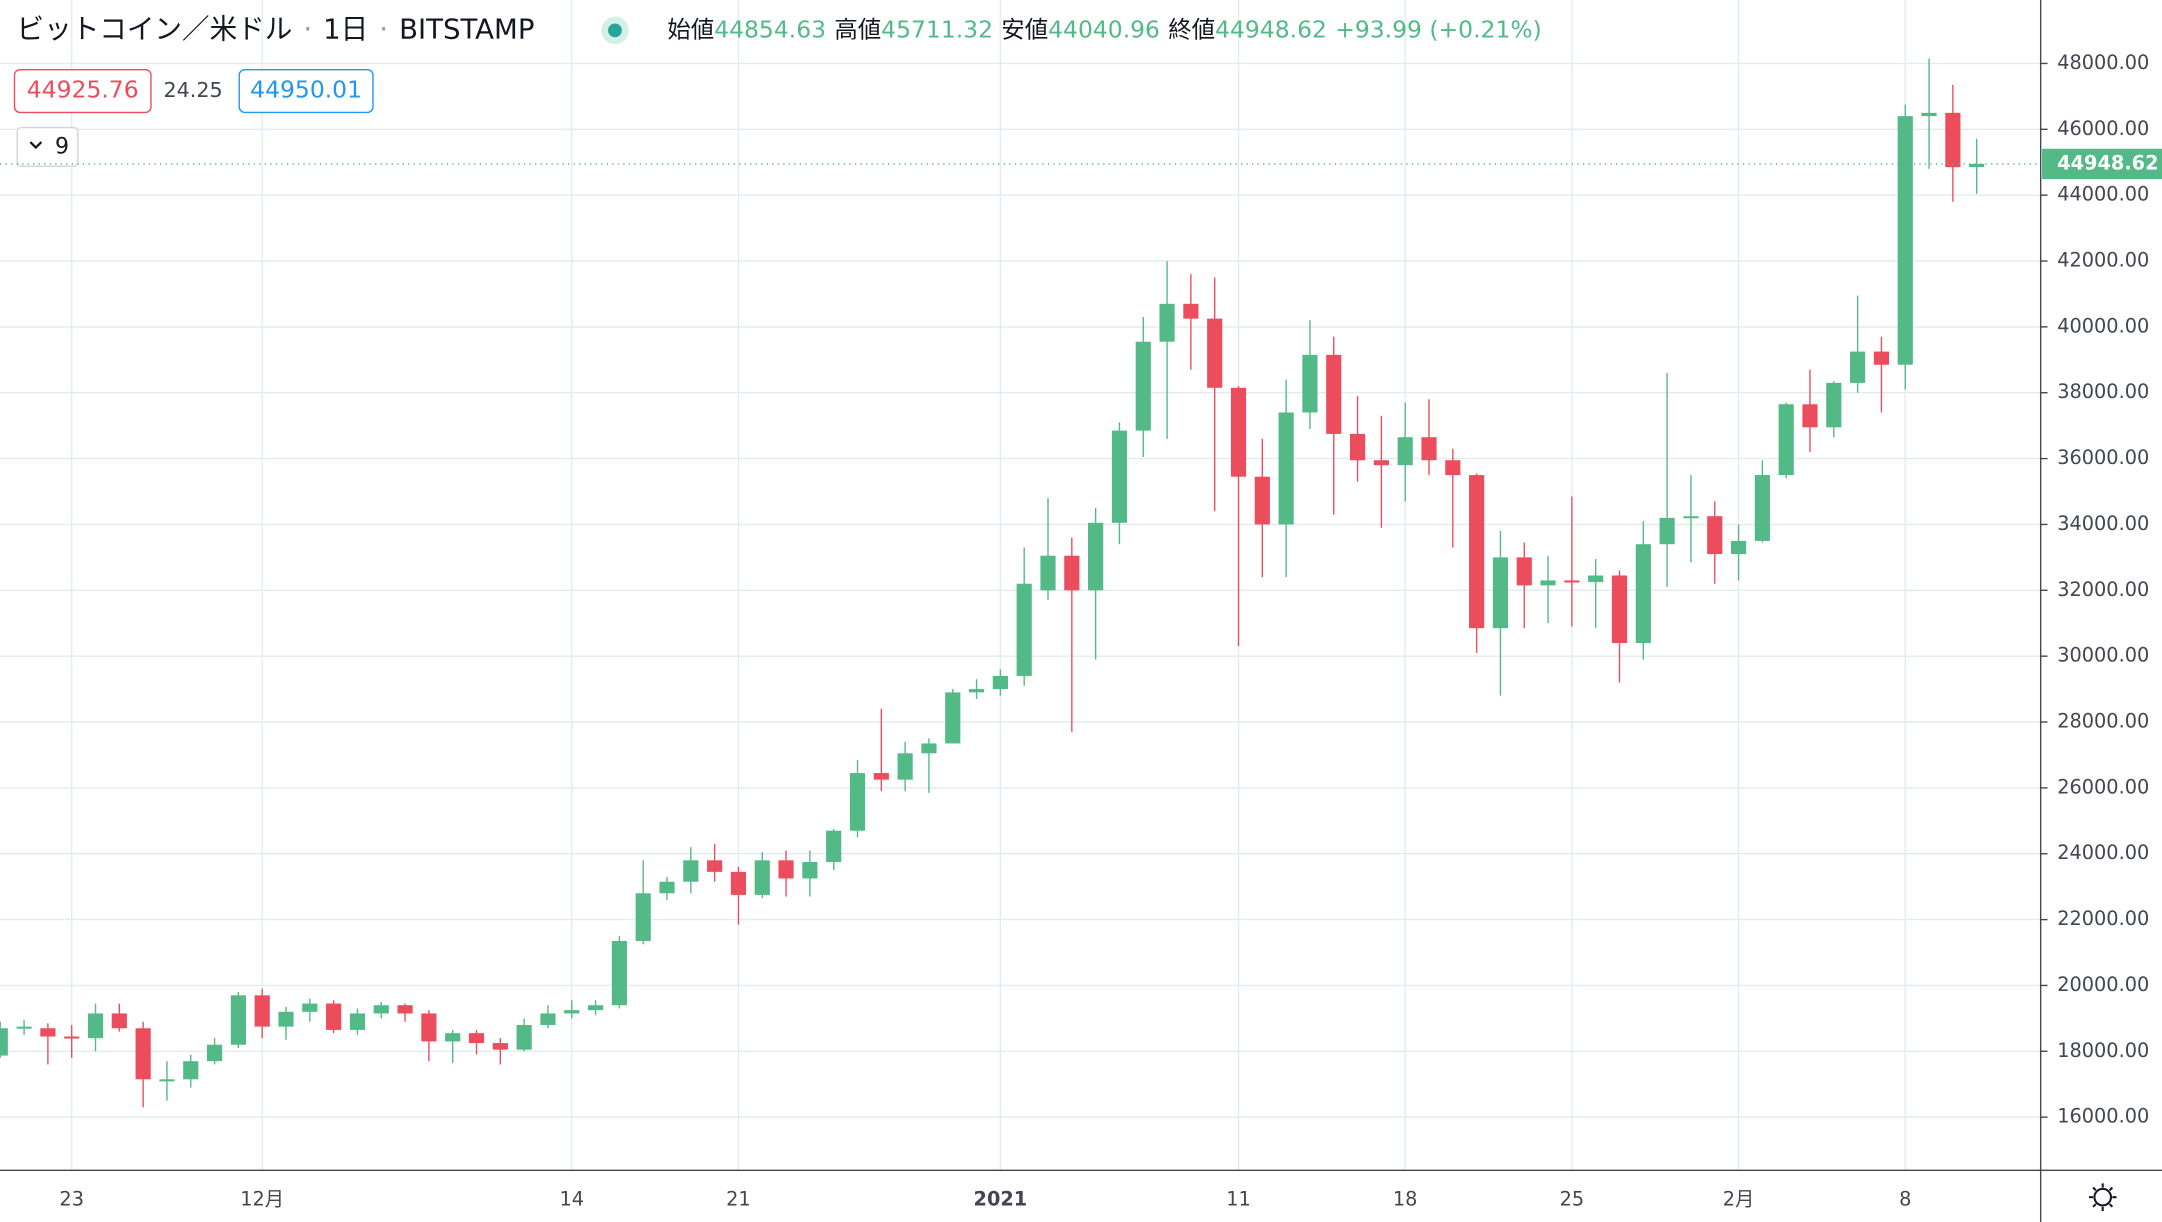  What do you see at coordinates (262, 1198) in the screenshot?
I see `x-tick-label: 12月` at bounding box center [262, 1198].